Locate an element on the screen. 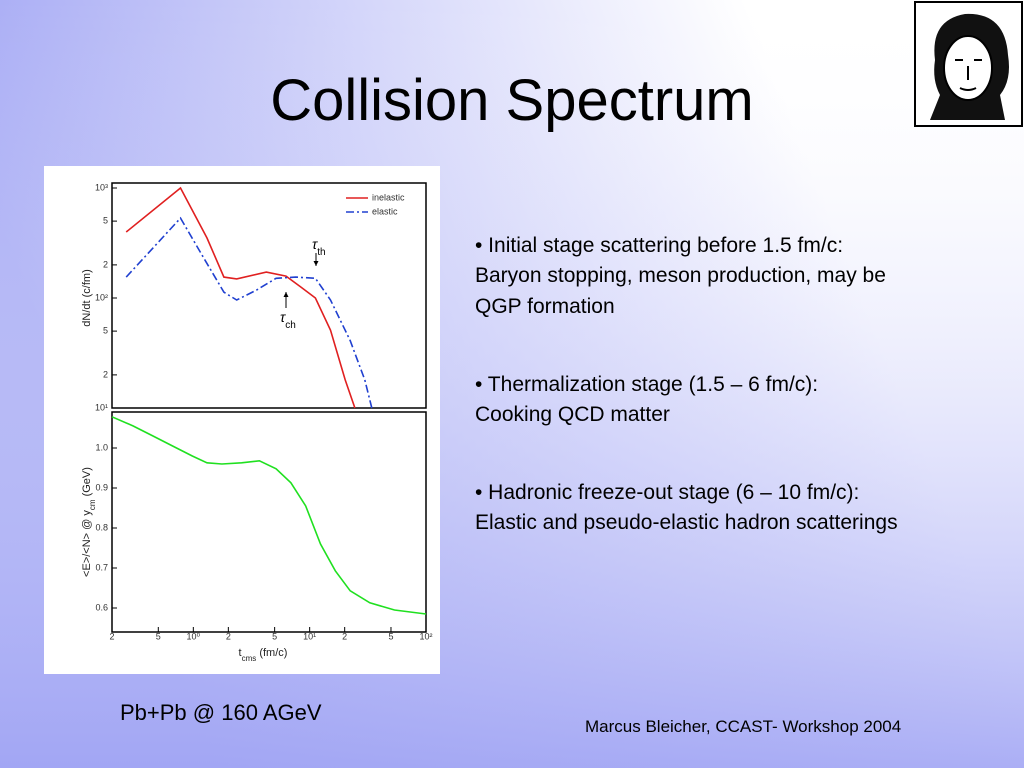  y-tick-label: 0.7 is located at coordinates (101, 567).